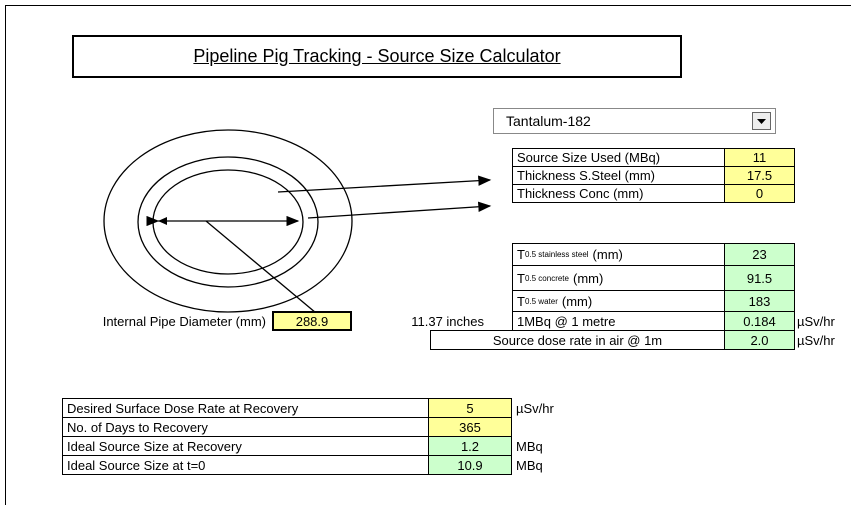  Describe the element at coordinates (470, 465) in the screenshot. I see `value-cell: 10.9` at that location.